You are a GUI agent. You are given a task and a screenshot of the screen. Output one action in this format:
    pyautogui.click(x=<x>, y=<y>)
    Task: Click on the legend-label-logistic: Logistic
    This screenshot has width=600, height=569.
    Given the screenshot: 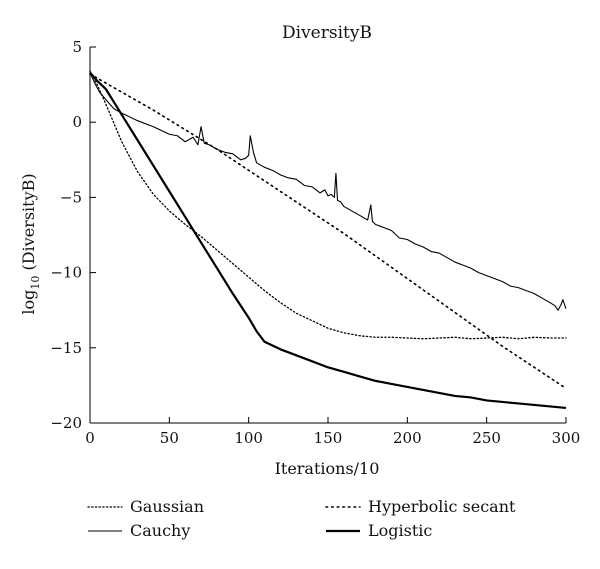 What is the action you would take?
    pyautogui.click(x=400, y=530)
    